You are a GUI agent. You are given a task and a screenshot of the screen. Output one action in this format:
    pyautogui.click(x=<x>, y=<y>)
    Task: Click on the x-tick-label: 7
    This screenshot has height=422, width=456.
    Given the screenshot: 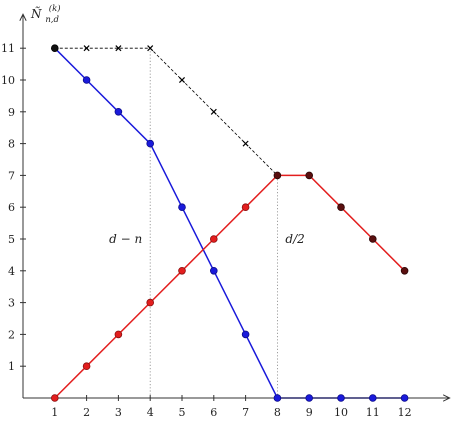 What is the action you would take?
    pyautogui.click(x=245, y=412)
    